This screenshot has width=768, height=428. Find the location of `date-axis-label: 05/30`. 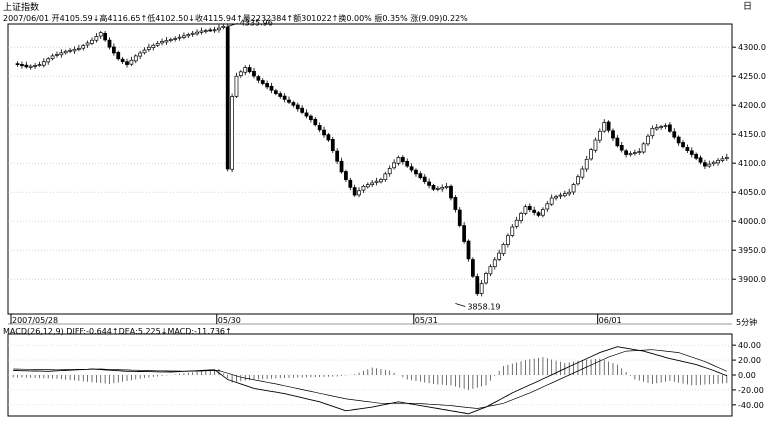

date-axis-label: 05/30 is located at coordinates (229, 320).